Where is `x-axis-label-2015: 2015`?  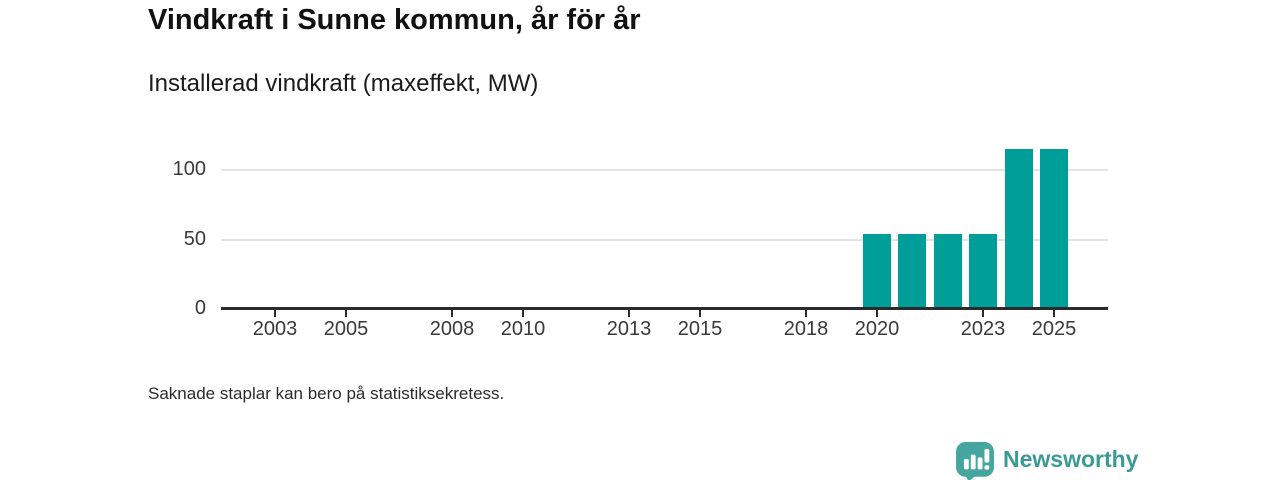
x-axis-label-2015: 2015 is located at coordinates (700, 329).